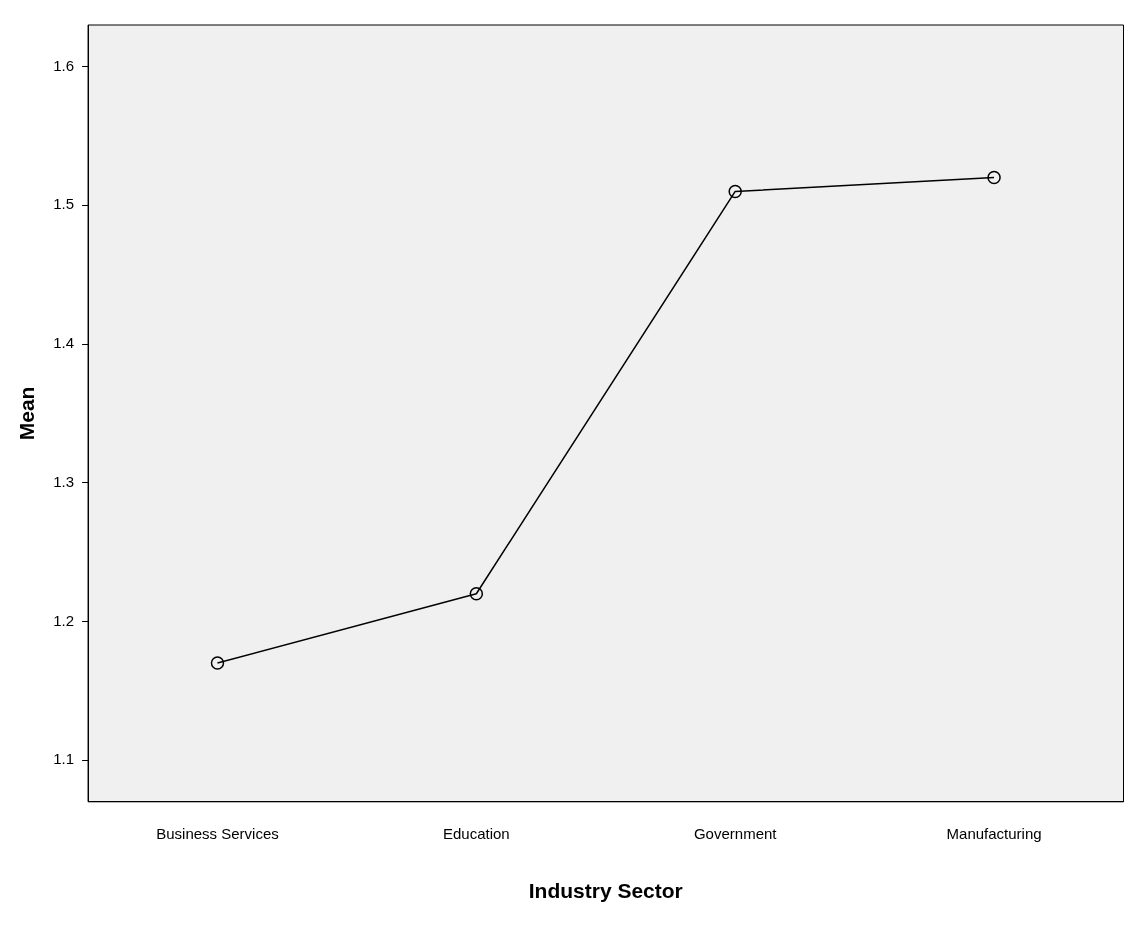 The width and height of the screenshot is (1139, 926). Describe the element at coordinates (64, 759) in the screenshot. I see `y-tick-label: 1.1` at that location.